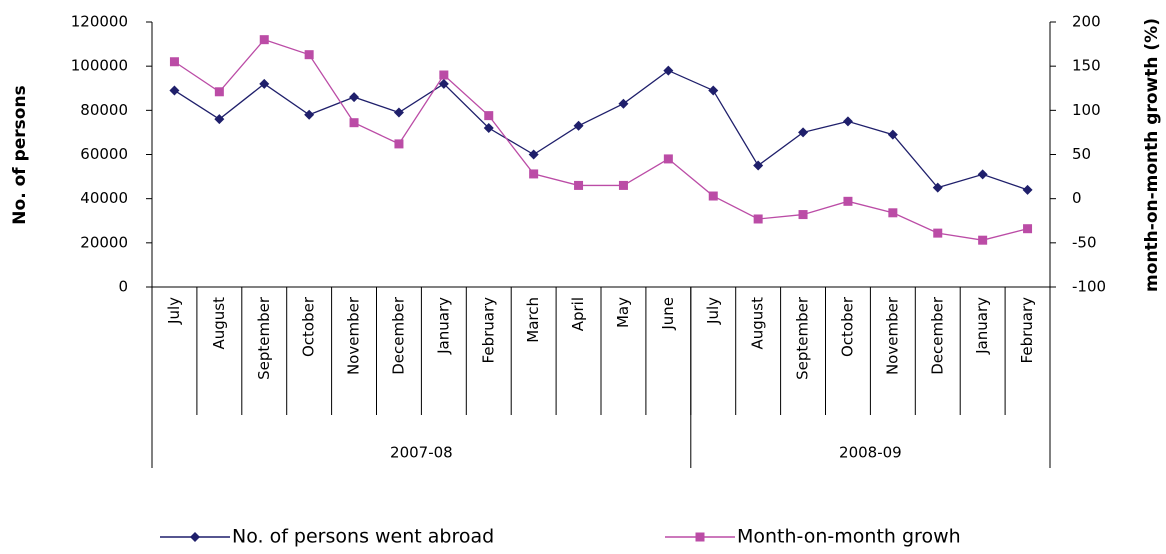 This screenshot has width=1166, height=554. I want to click on y2-tick-label: 50, so click(1081, 154).